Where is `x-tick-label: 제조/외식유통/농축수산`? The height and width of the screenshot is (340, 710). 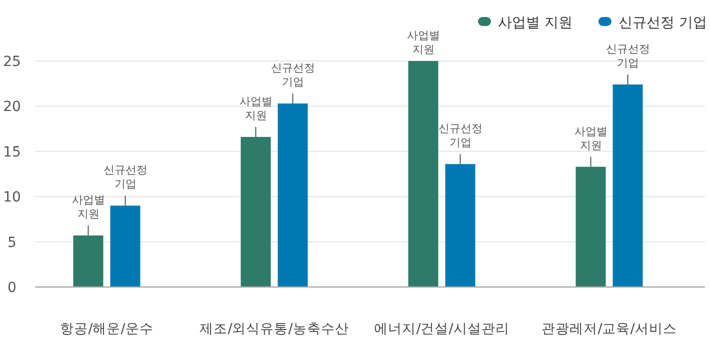
x-tick-label: 제조/외식유통/농축수산 is located at coordinates (274, 329).